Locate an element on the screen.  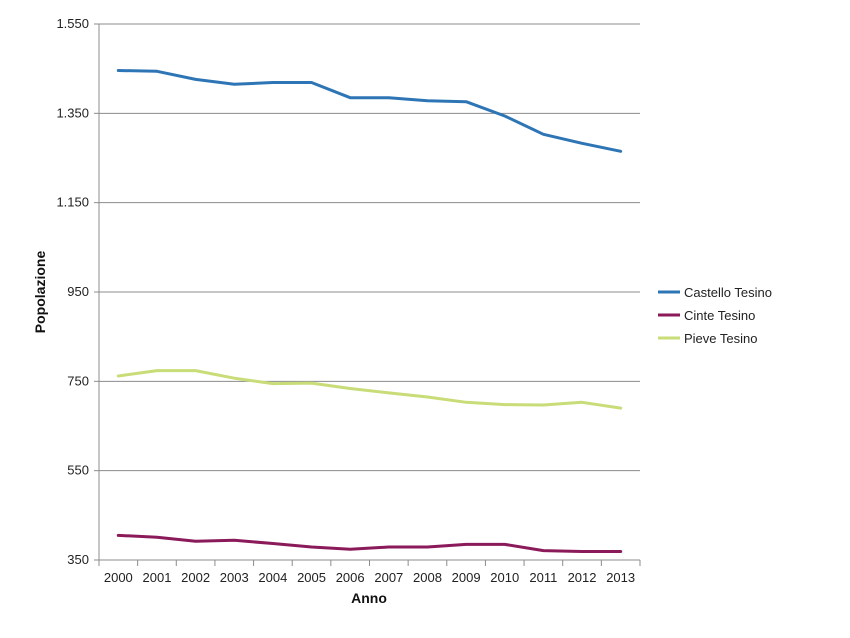
legend-label-castello-tesino: Castello Tesino is located at coordinates (728, 292).